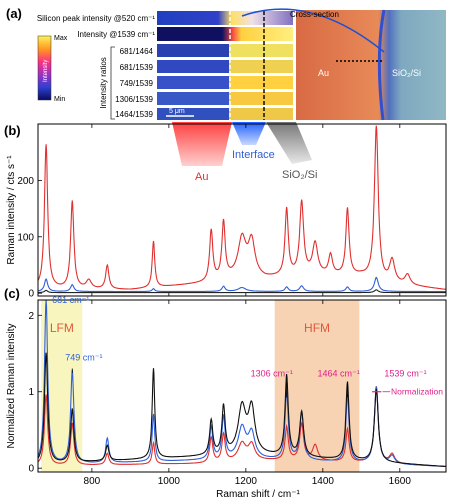 The height and width of the screenshot is (500, 450). Describe the element at coordinates (381, 65) in the screenshot. I see `interface-edge` at that location.